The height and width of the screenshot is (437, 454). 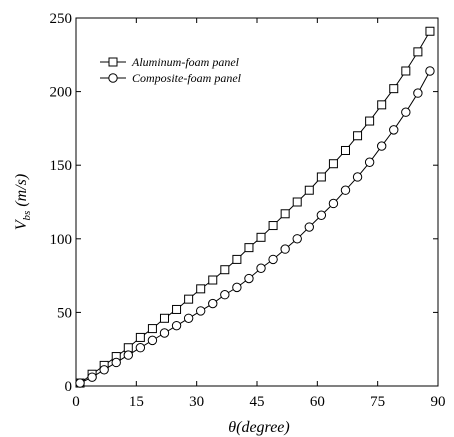 What do you see at coordinates (377, 402) in the screenshot?
I see `x-tick-label: 75` at bounding box center [377, 402].